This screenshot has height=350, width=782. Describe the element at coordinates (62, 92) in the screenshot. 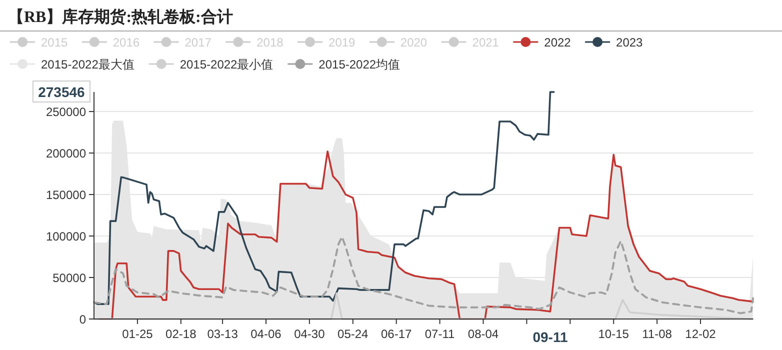

I see `text: 273546` at that location.